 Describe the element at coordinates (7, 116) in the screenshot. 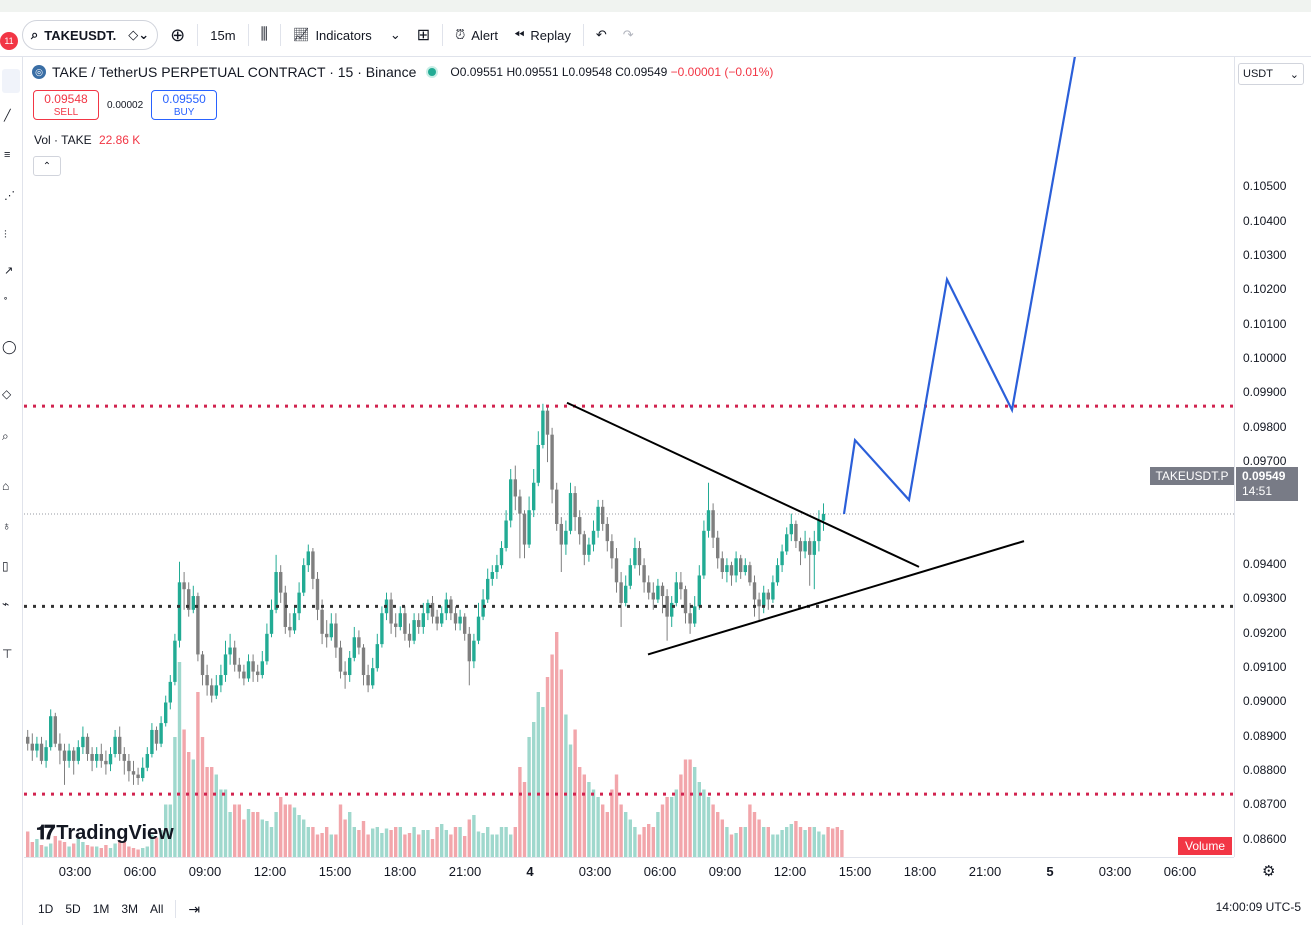

I see `trendline-tool-icon: ╱` at that location.